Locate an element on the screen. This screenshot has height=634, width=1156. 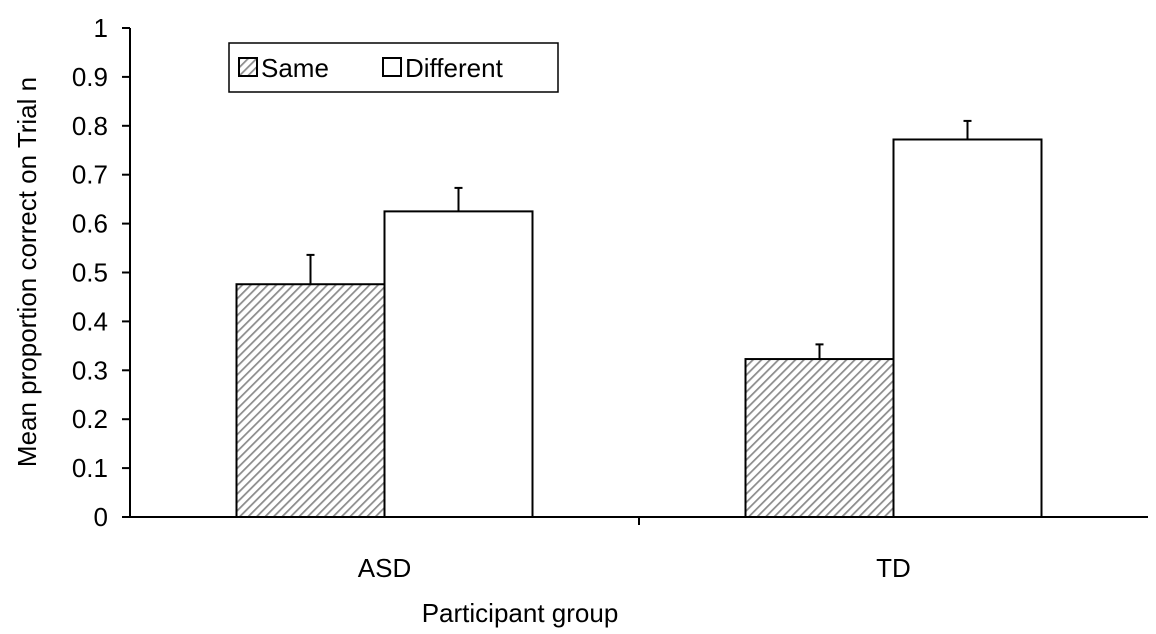
legend: Same Different is located at coordinates (393, 67).